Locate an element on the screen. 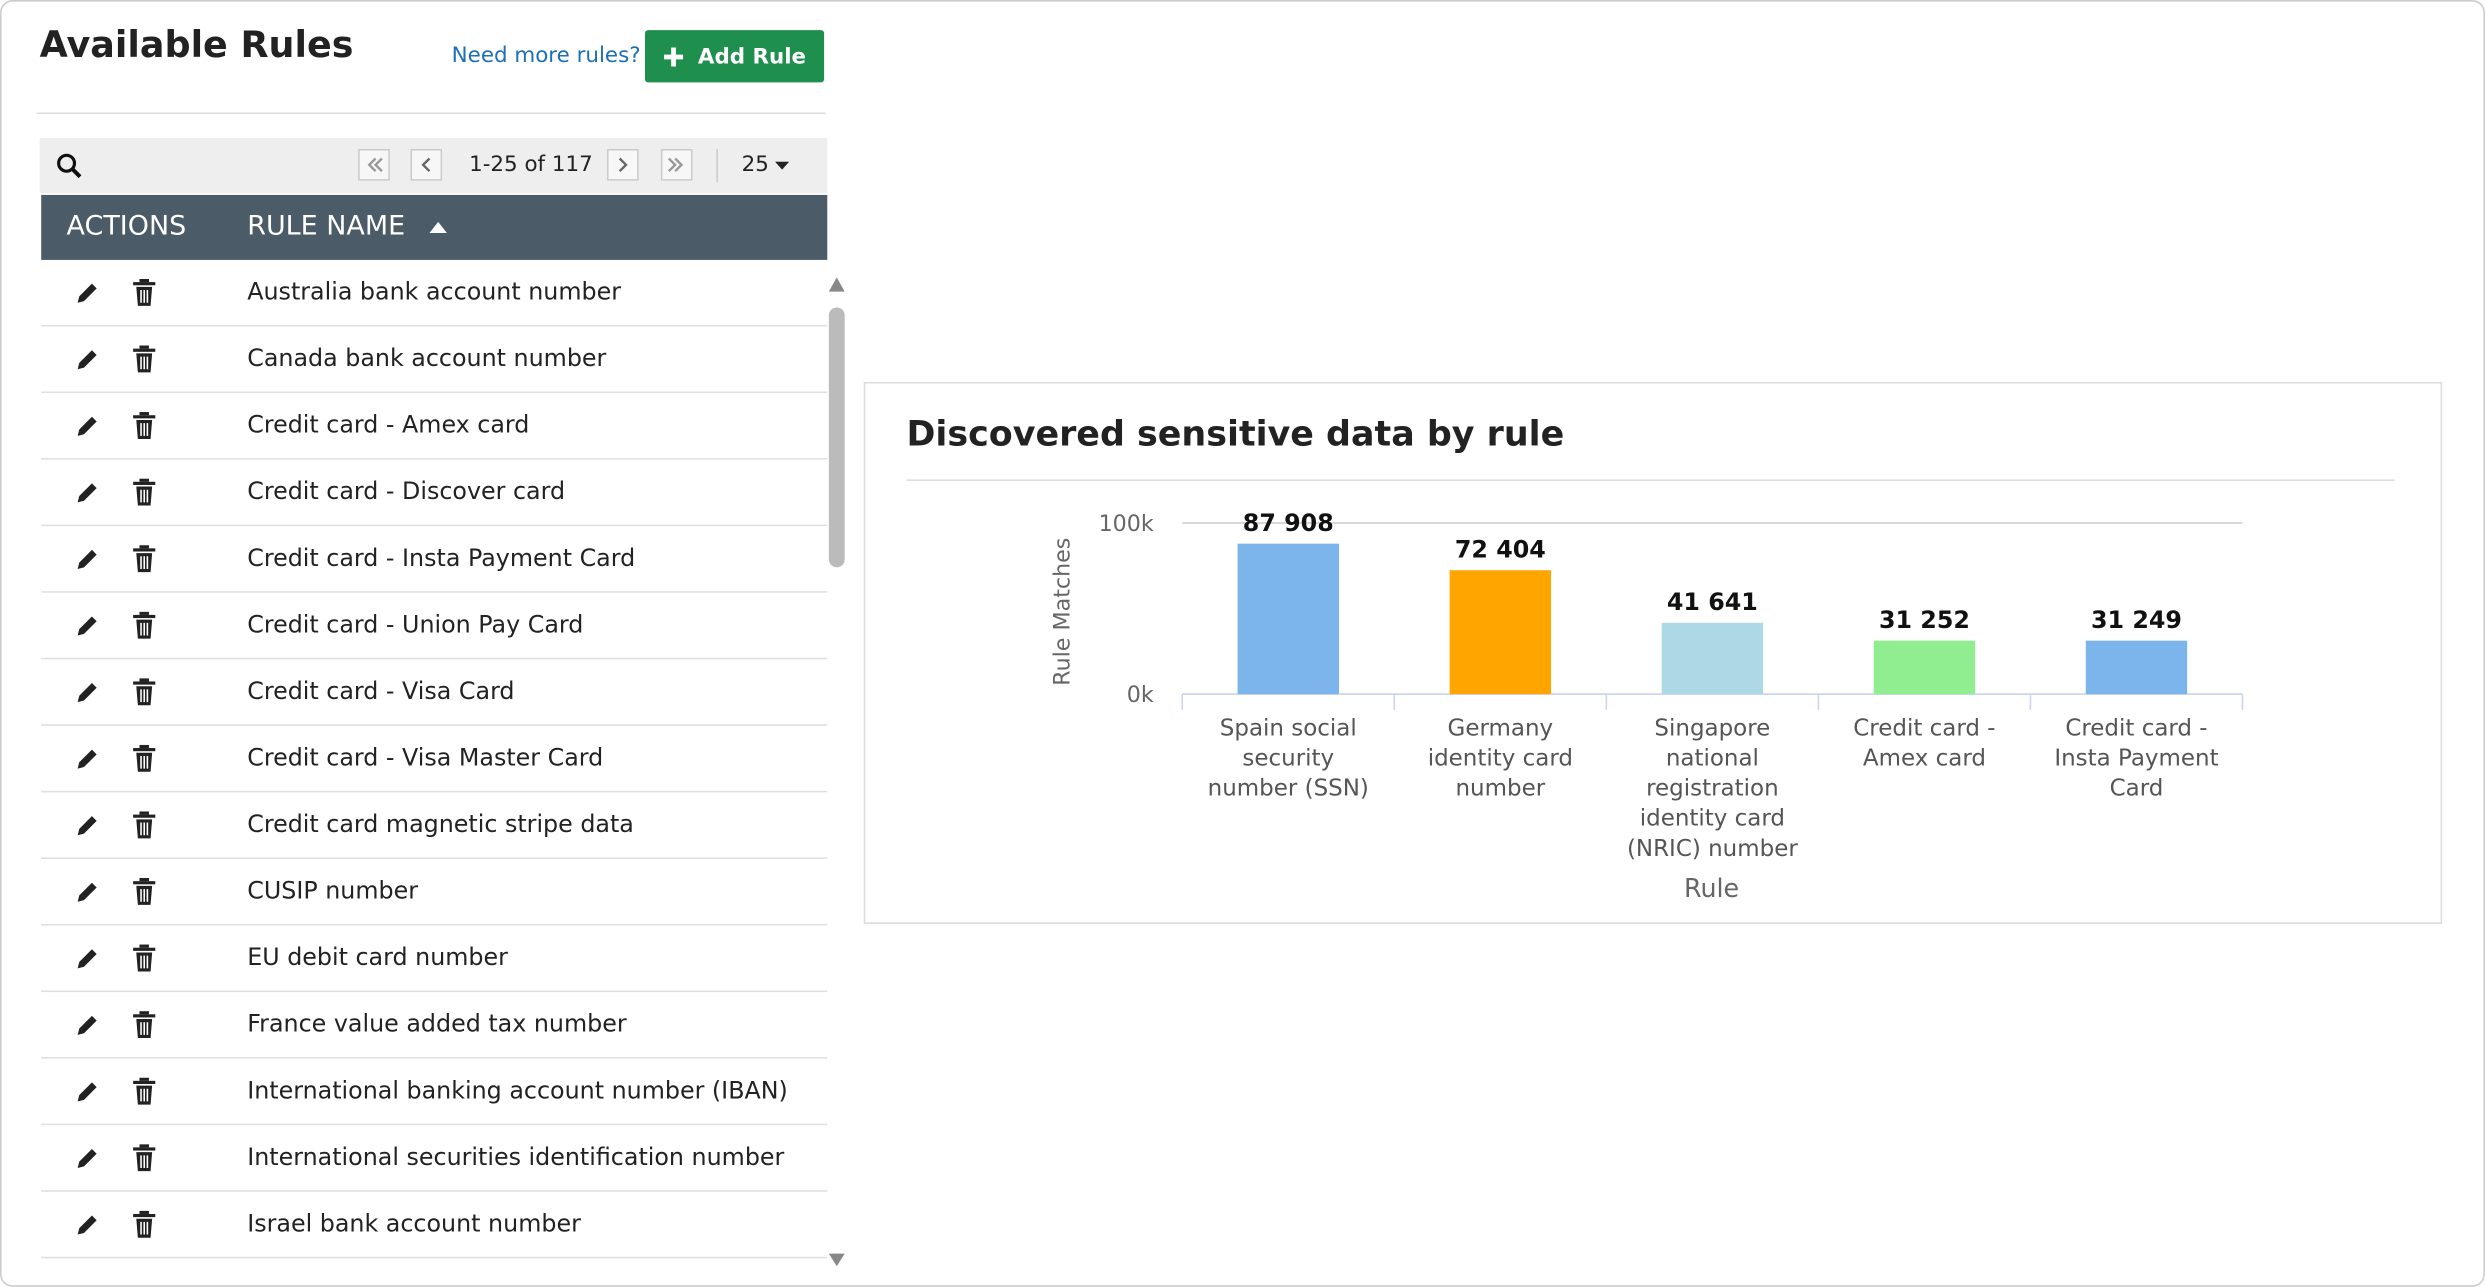 The height and width of the screenshot is (1287, 2485). separator is located at coordinates (717, 165).